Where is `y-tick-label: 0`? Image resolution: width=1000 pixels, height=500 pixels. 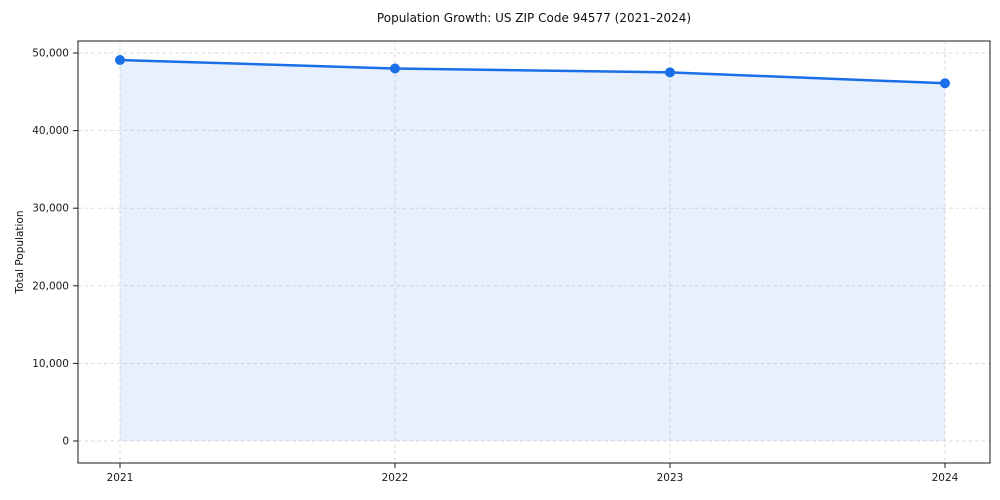
y-tick-label: 0 is located at coordinates (65, 442).